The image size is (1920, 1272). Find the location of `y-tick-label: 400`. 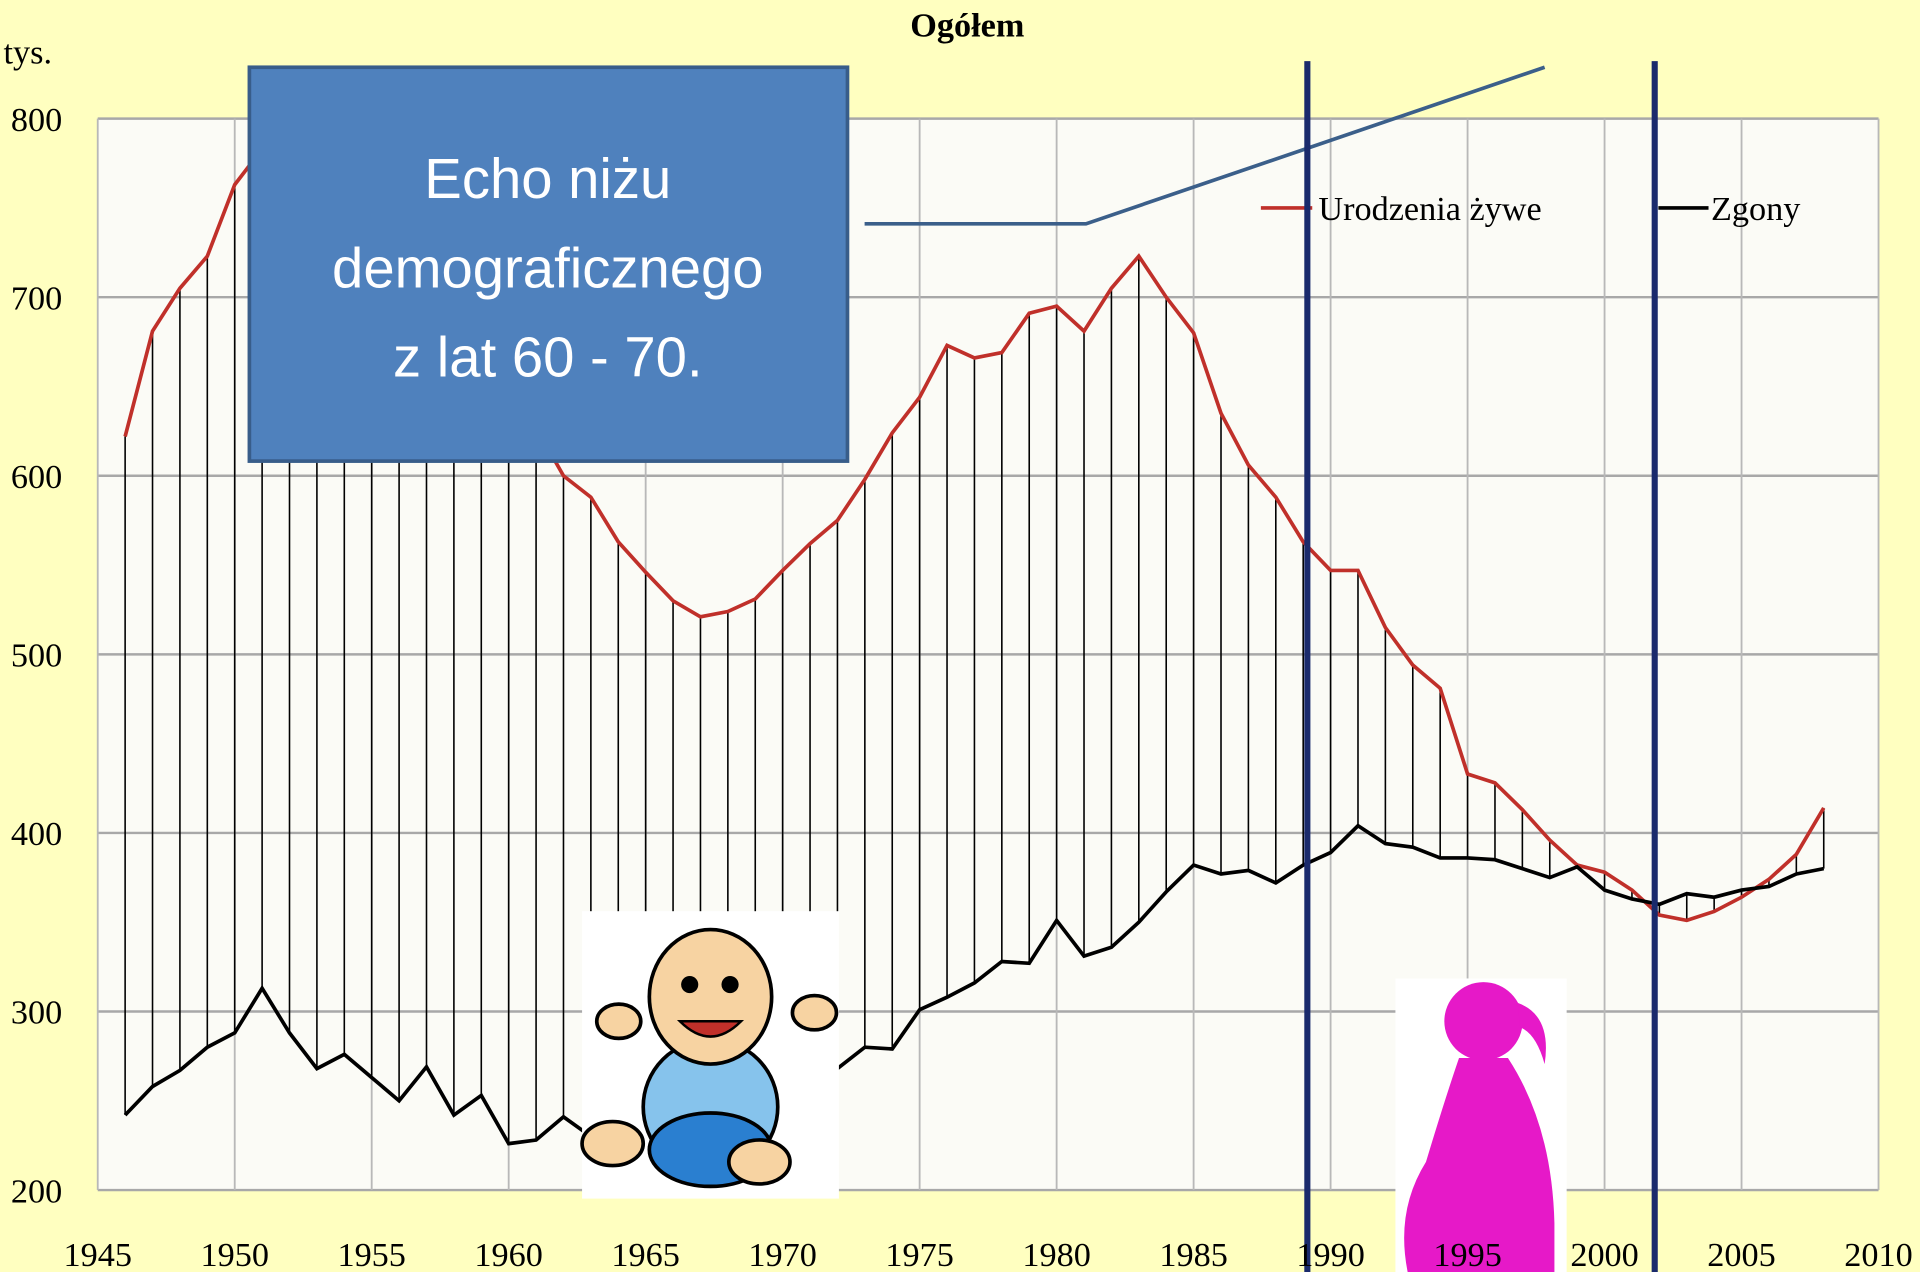

y-tick-label: 400 is located at coordinates (36, 834).